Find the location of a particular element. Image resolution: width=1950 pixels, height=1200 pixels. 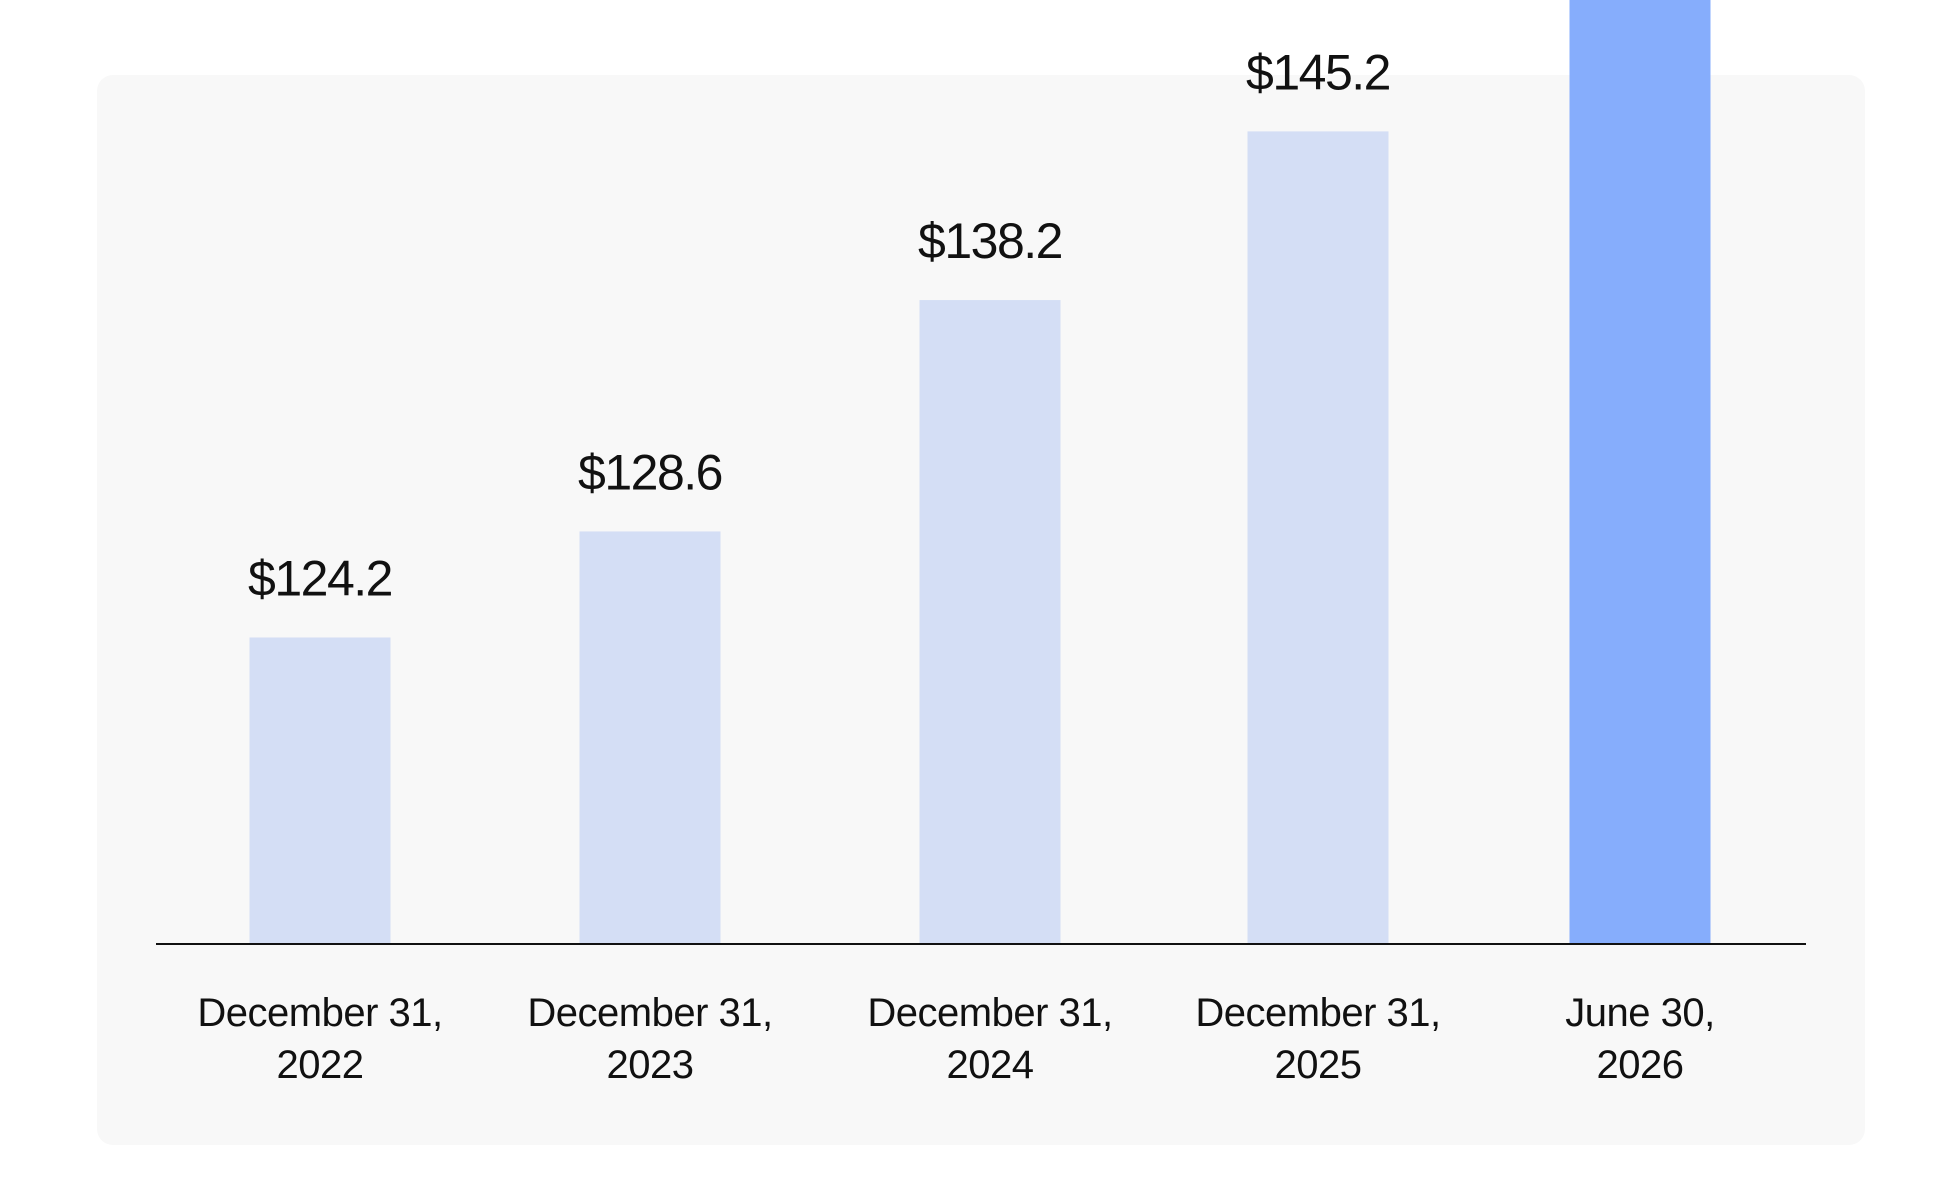

value-label-1: $128.6 is located at coordinates (650, 472).